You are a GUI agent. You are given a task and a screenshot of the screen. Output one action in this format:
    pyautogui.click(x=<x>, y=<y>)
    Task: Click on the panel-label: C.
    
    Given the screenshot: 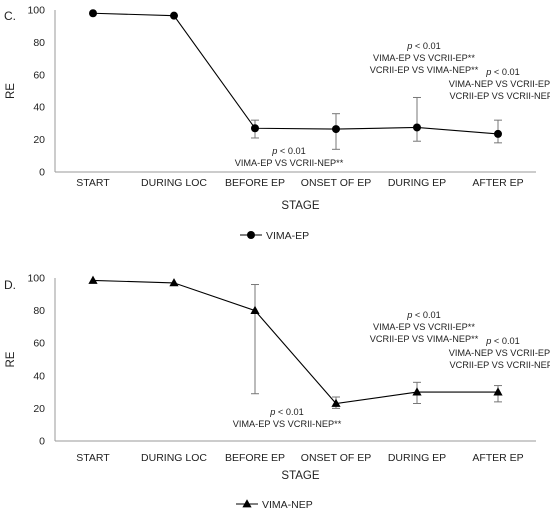 What is the action you would take?
    pyautogui.click(x=10, y=16)
    